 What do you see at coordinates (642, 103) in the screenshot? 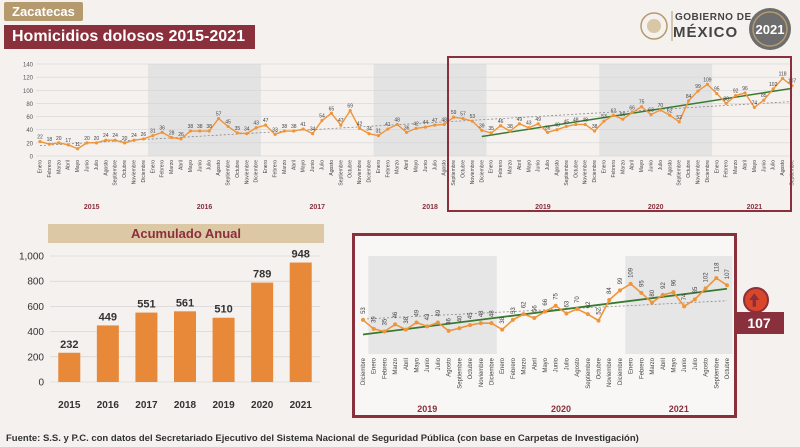
I see `data-label: 75` at bounding box center [642, 103].